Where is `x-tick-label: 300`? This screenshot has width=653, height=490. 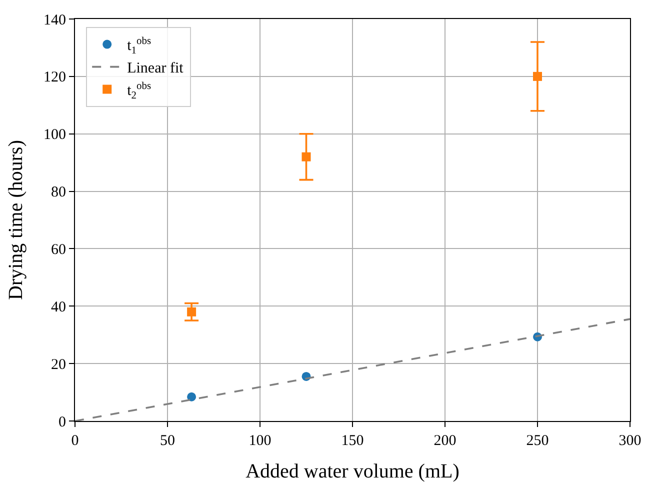 x-tick-label: 300 is located at coordinates (630, 441).